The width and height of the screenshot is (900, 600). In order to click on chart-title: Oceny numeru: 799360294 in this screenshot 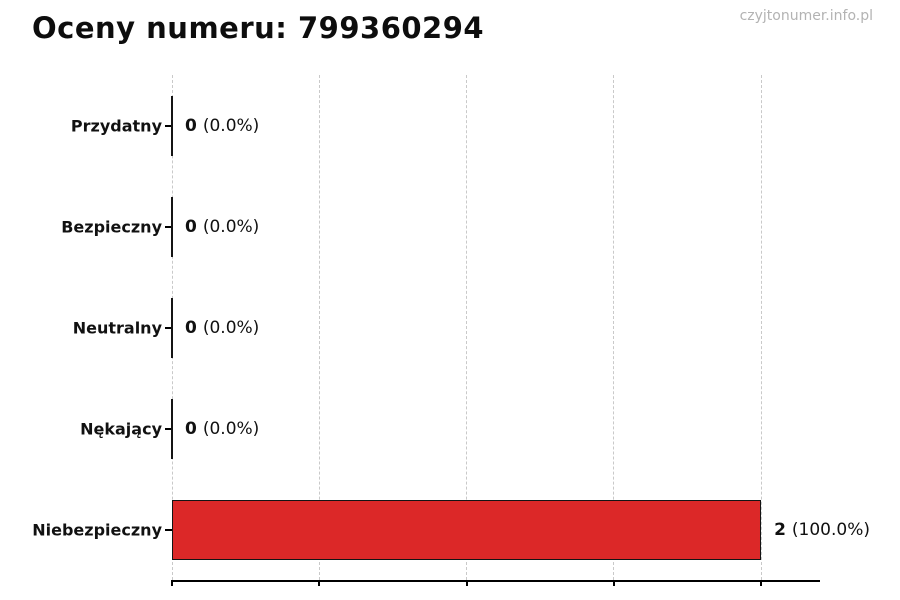, I will do `click(258, 28)`.